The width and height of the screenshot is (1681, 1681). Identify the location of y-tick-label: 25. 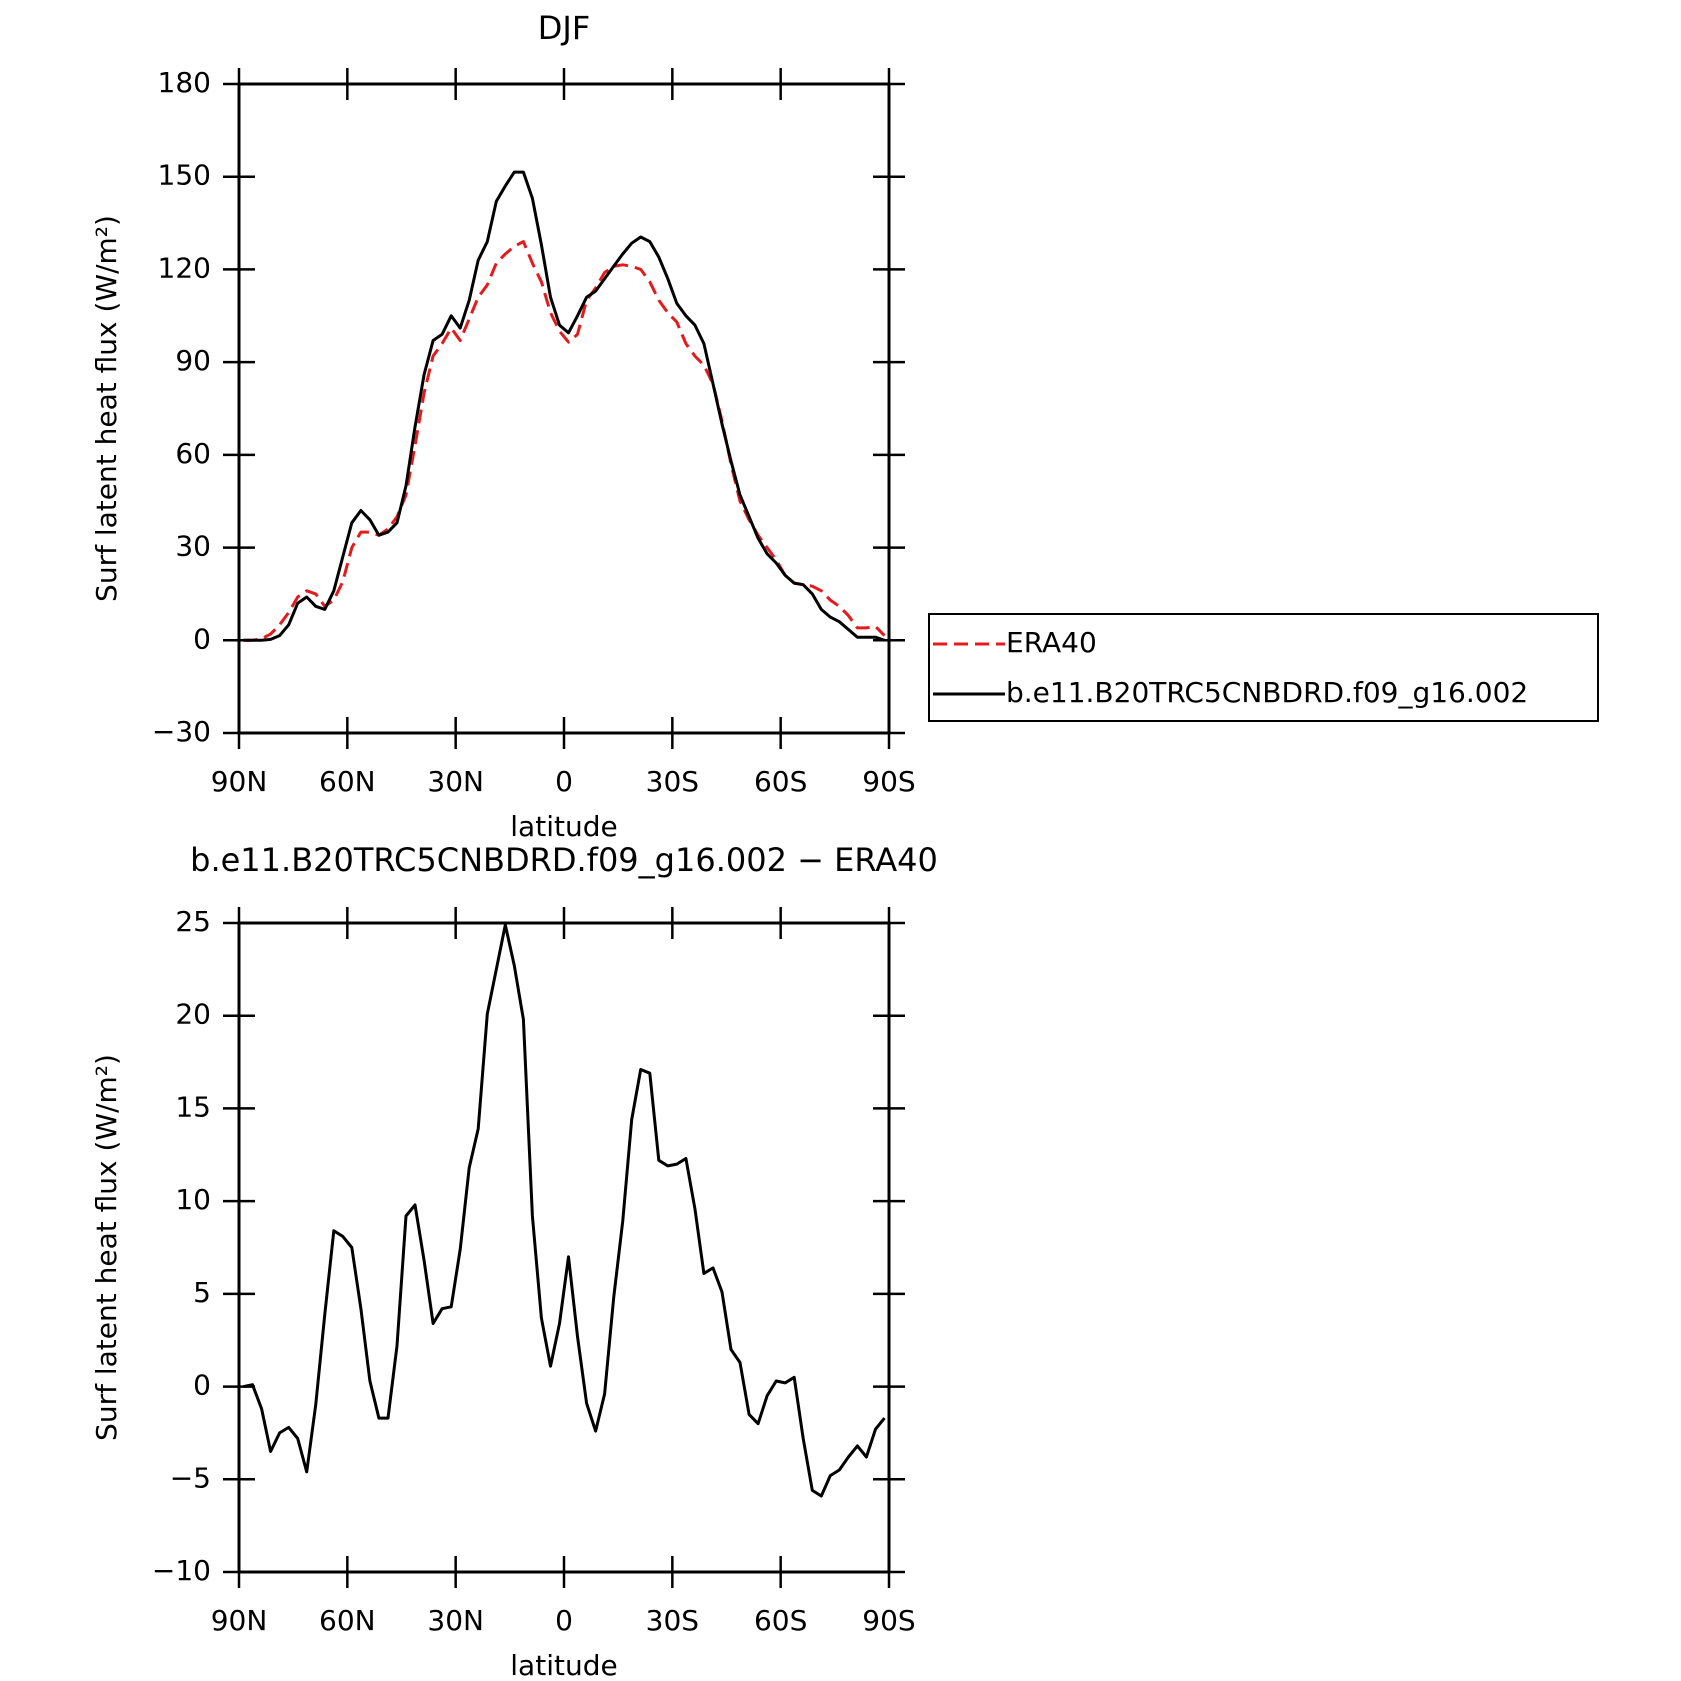
(193, 921).